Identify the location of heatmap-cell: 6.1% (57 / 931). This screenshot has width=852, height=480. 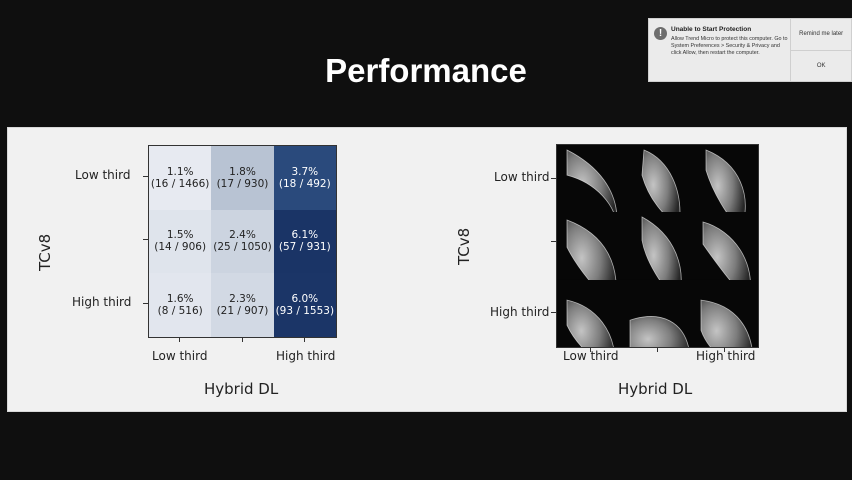
(304, 241).